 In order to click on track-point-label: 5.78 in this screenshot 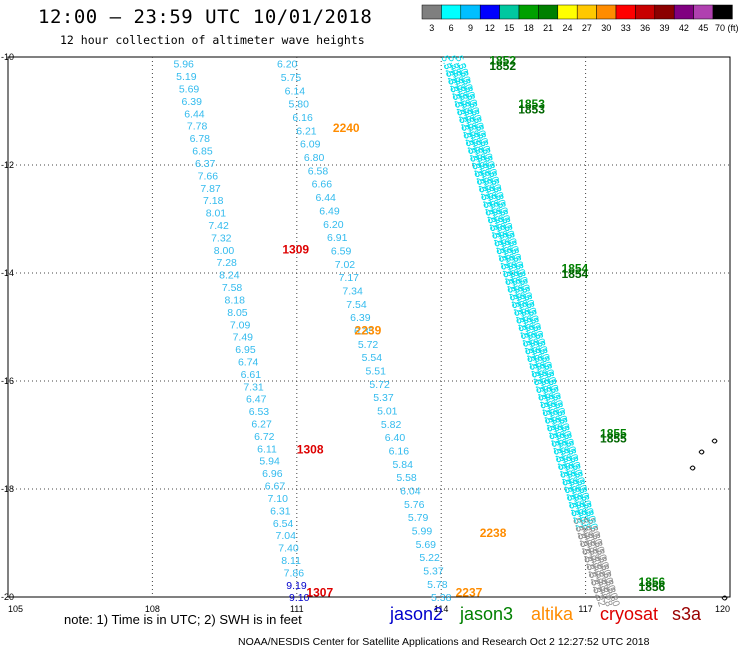, I will do `click(437, 585)`.